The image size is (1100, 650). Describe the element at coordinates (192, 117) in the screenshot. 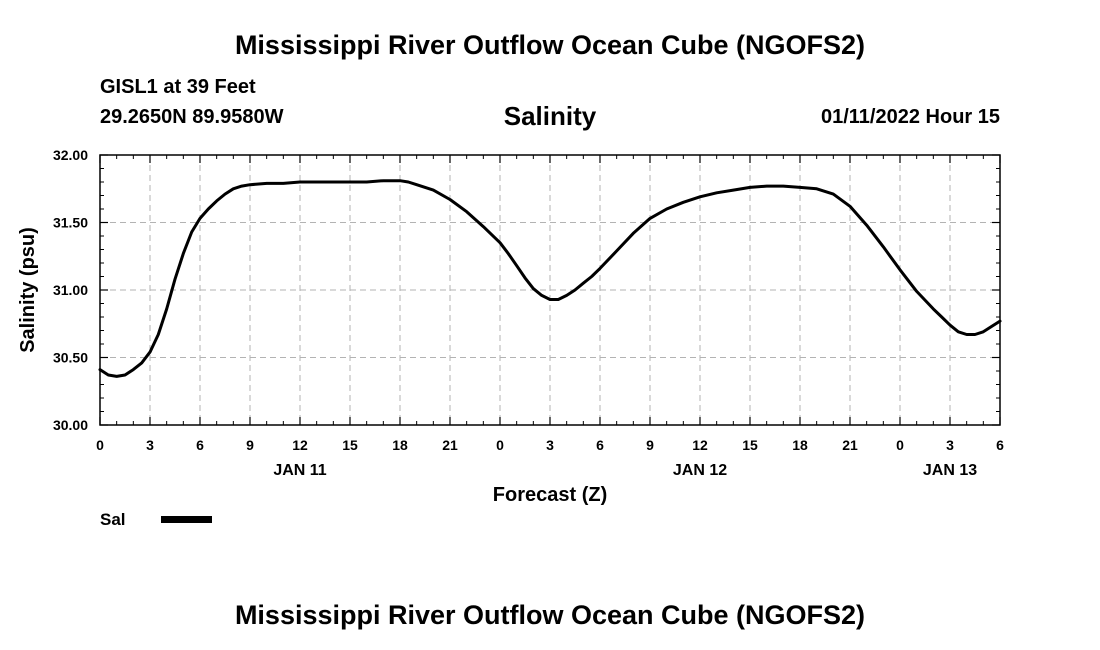

I see `station-coordinates: 29.2650N 89.9580W` at that location.